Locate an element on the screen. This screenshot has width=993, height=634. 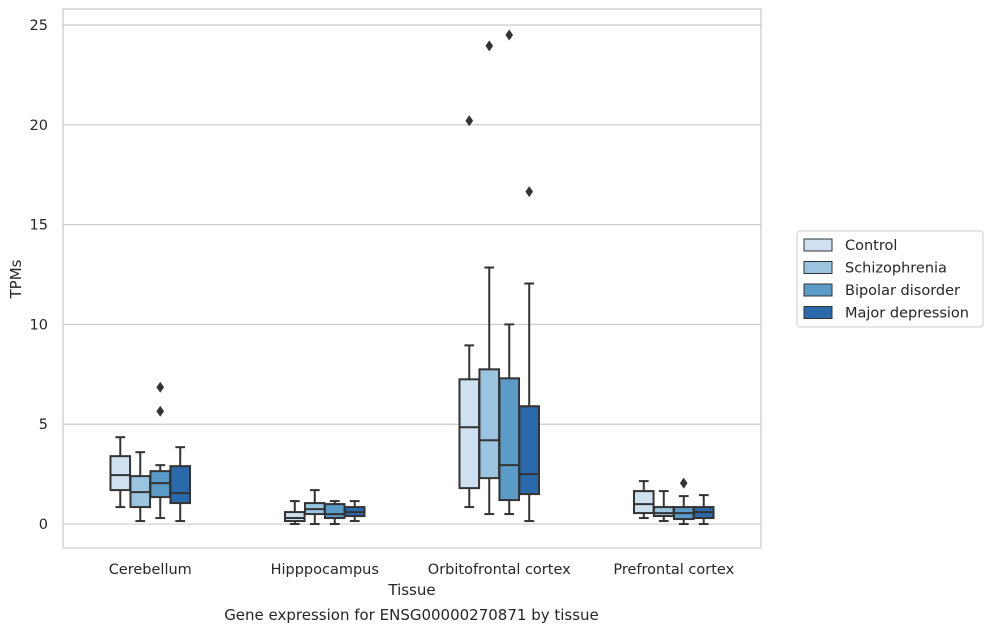
x-tick-label: Orbitofrontal cortex is located at coordinates (499, 570).